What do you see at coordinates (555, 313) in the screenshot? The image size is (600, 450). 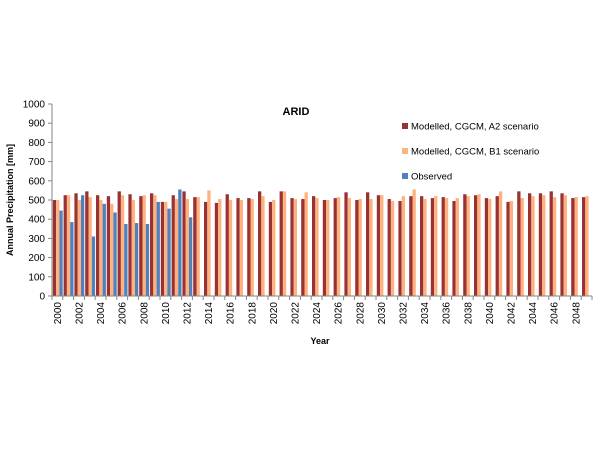 I see `x-tick-label: 2046` at bounding box center [555, 313].